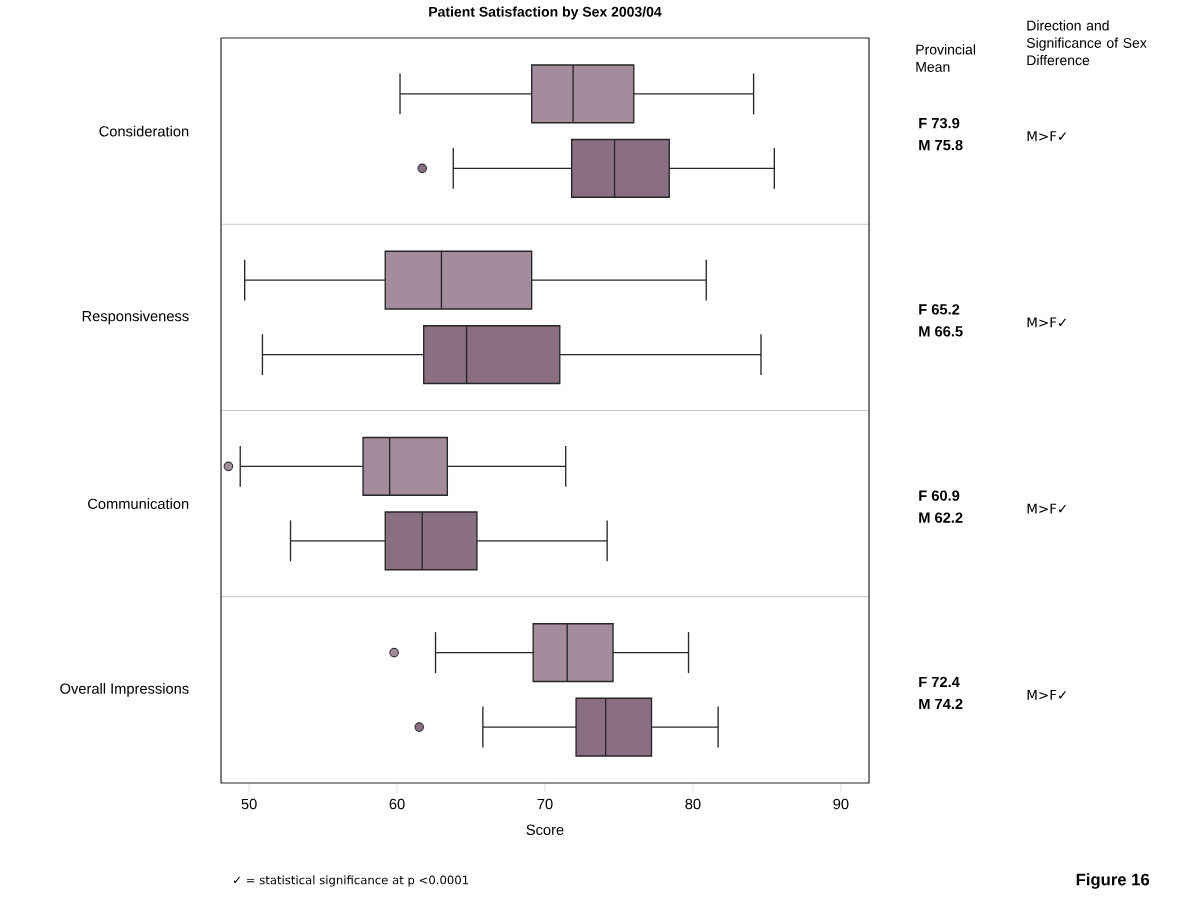  What do you see at coordinates (1086, 43) in the screenshot?
I see `text: Direction and Significance of Sex Difference` at bounding box center [1086, 43].